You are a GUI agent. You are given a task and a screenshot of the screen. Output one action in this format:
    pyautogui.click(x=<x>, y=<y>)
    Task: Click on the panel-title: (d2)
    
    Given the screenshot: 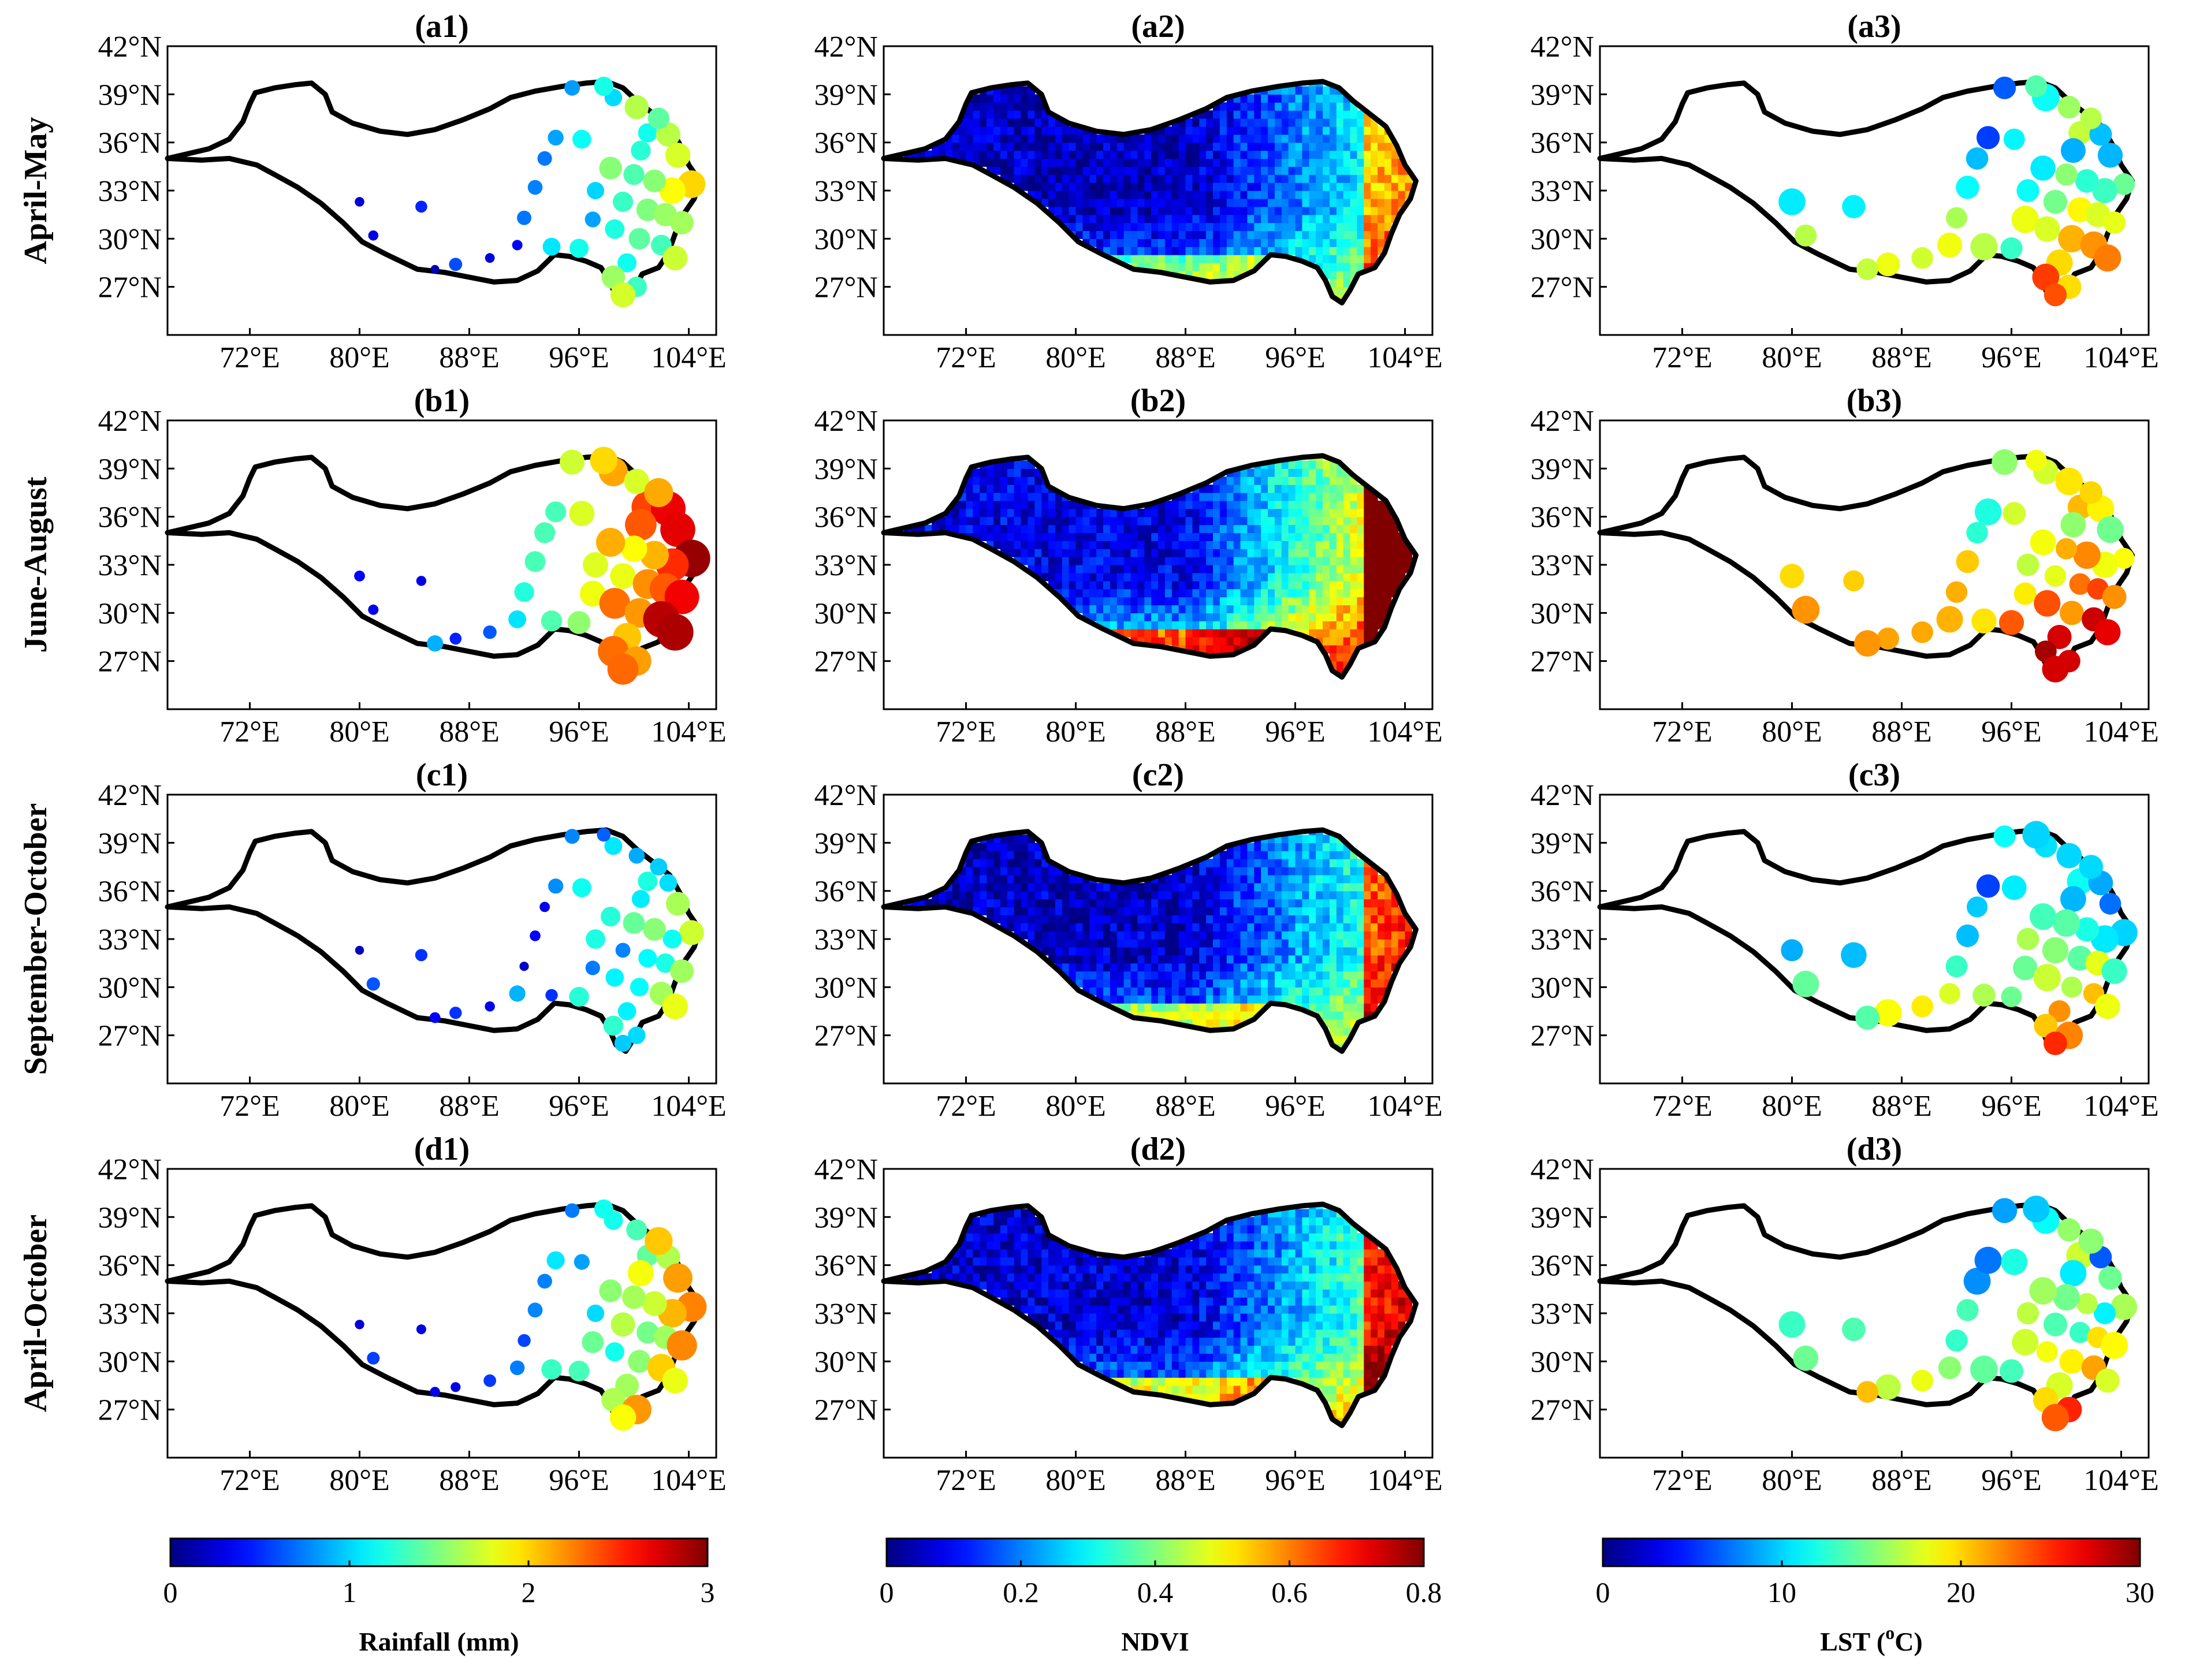 What is the action you would take?
    pyautogui.click(x=1158, y=1149)
    